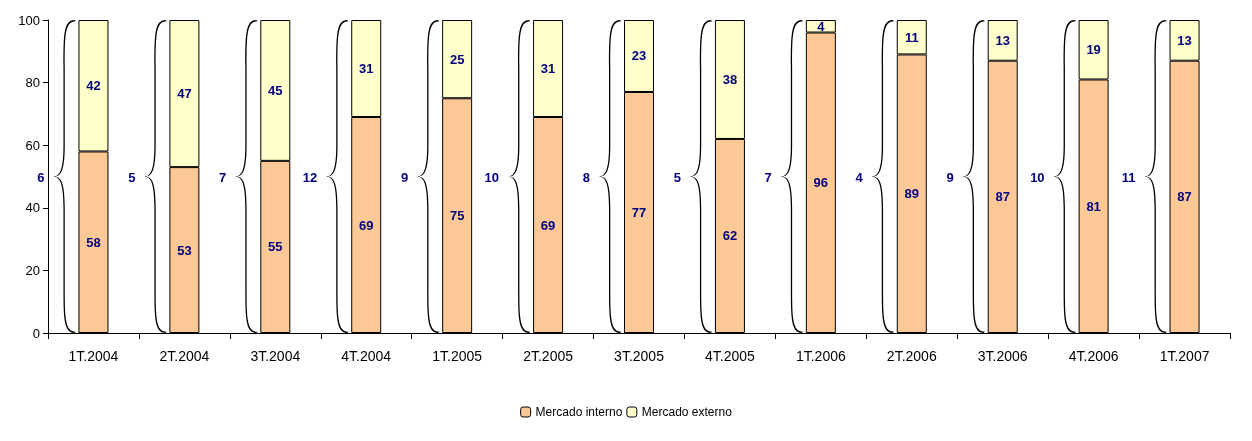 The image size is (1252, 441). I want to click on legend-label: Mercado interno, so click(579, 412).